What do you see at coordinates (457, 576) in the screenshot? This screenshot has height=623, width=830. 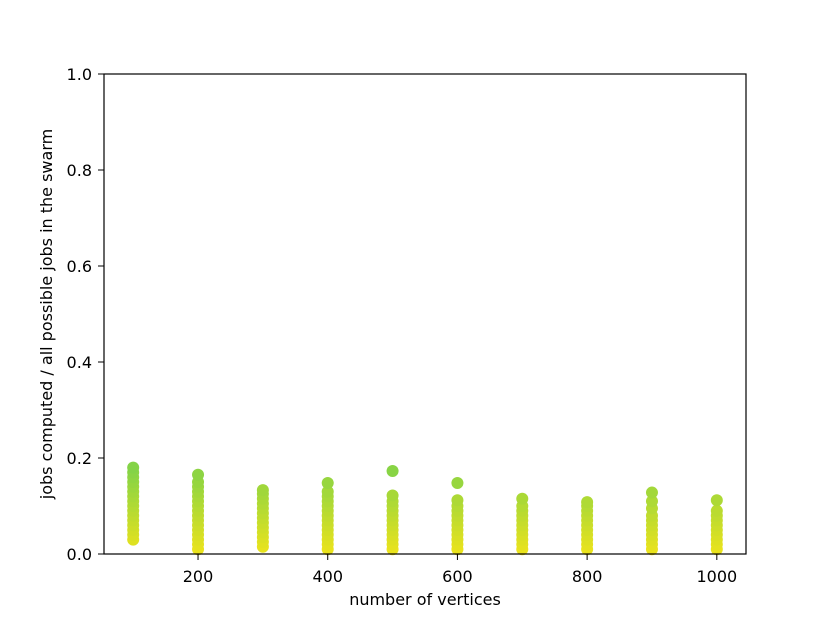 I see `x-tick-label: 600` at bounding box center [457, 576].